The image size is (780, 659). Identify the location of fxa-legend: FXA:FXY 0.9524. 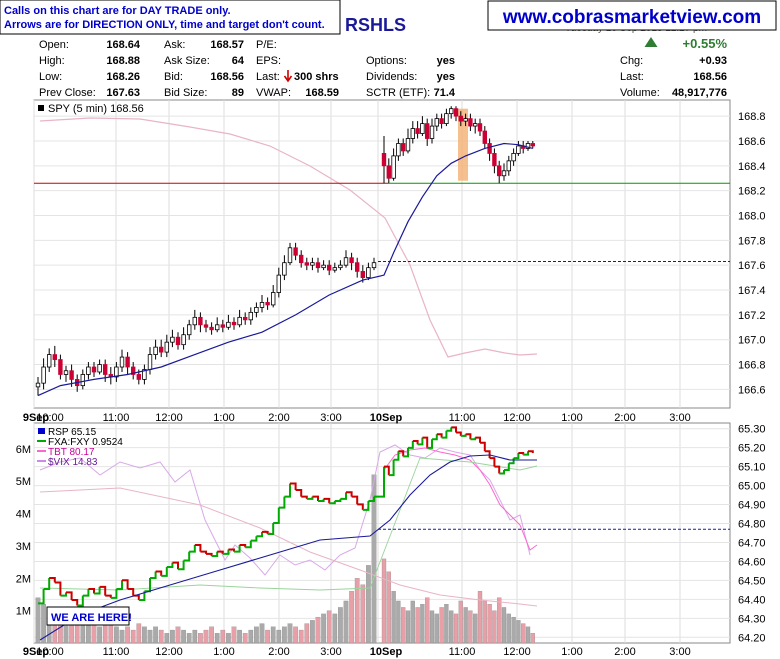
(85, 442).